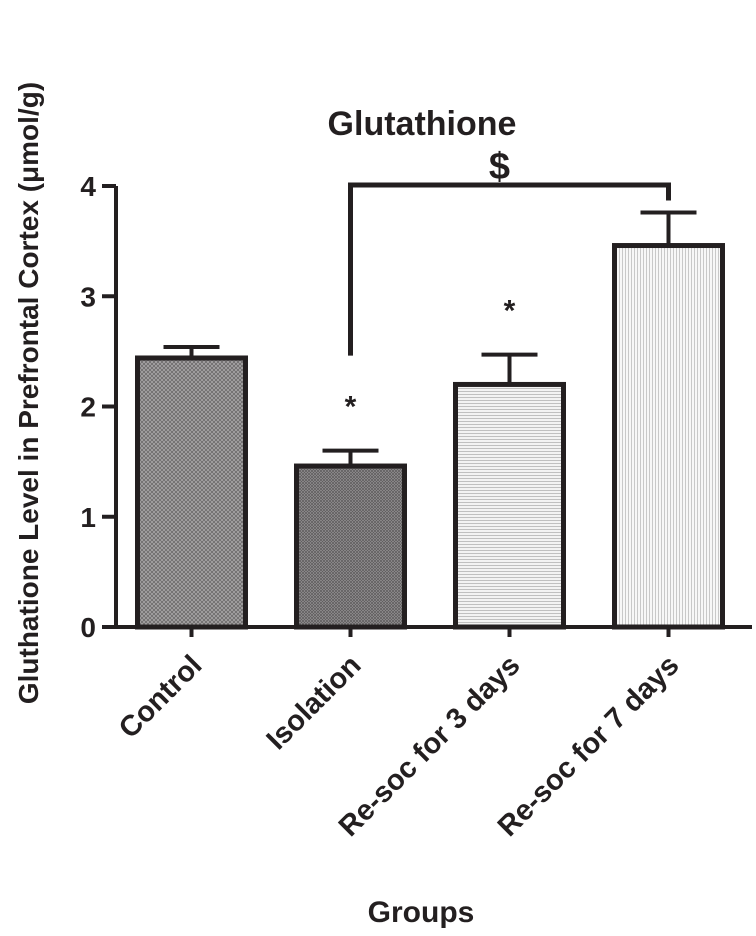  What do you see at coordinates (88, 407) in the screenshot?
I see `y-tick-label: 2` at bounding box center [88, 407].